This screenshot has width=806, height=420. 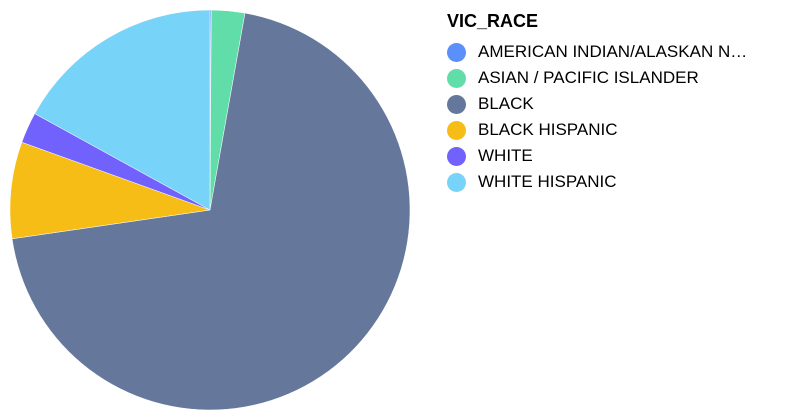 I want to click on legend-item: ASIAN / PACIFIC ISLANDER, so click(x=622, y=78).